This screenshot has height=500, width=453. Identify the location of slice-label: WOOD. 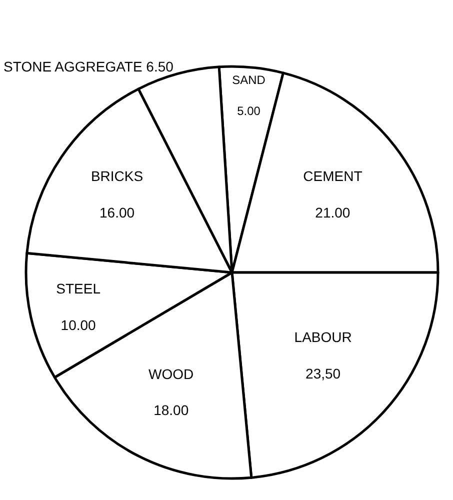
(171, 374).